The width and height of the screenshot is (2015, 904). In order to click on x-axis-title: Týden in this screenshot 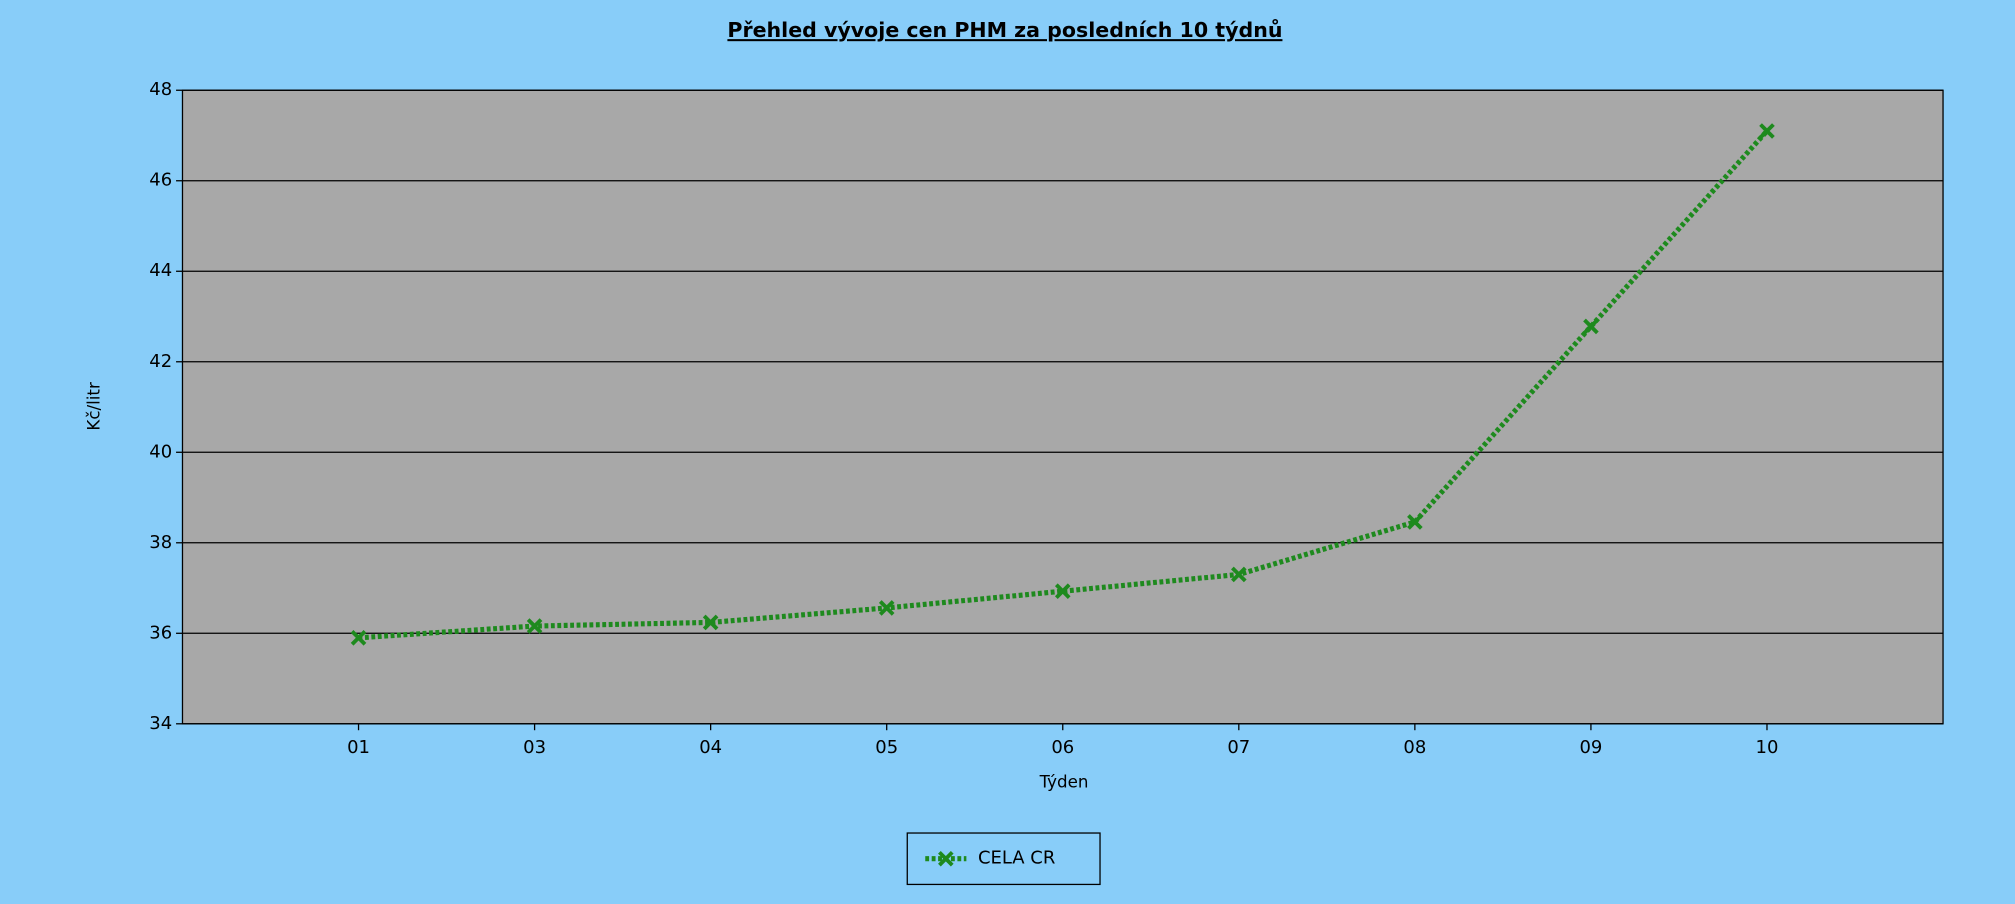, I will do `click(1064, 781)`.